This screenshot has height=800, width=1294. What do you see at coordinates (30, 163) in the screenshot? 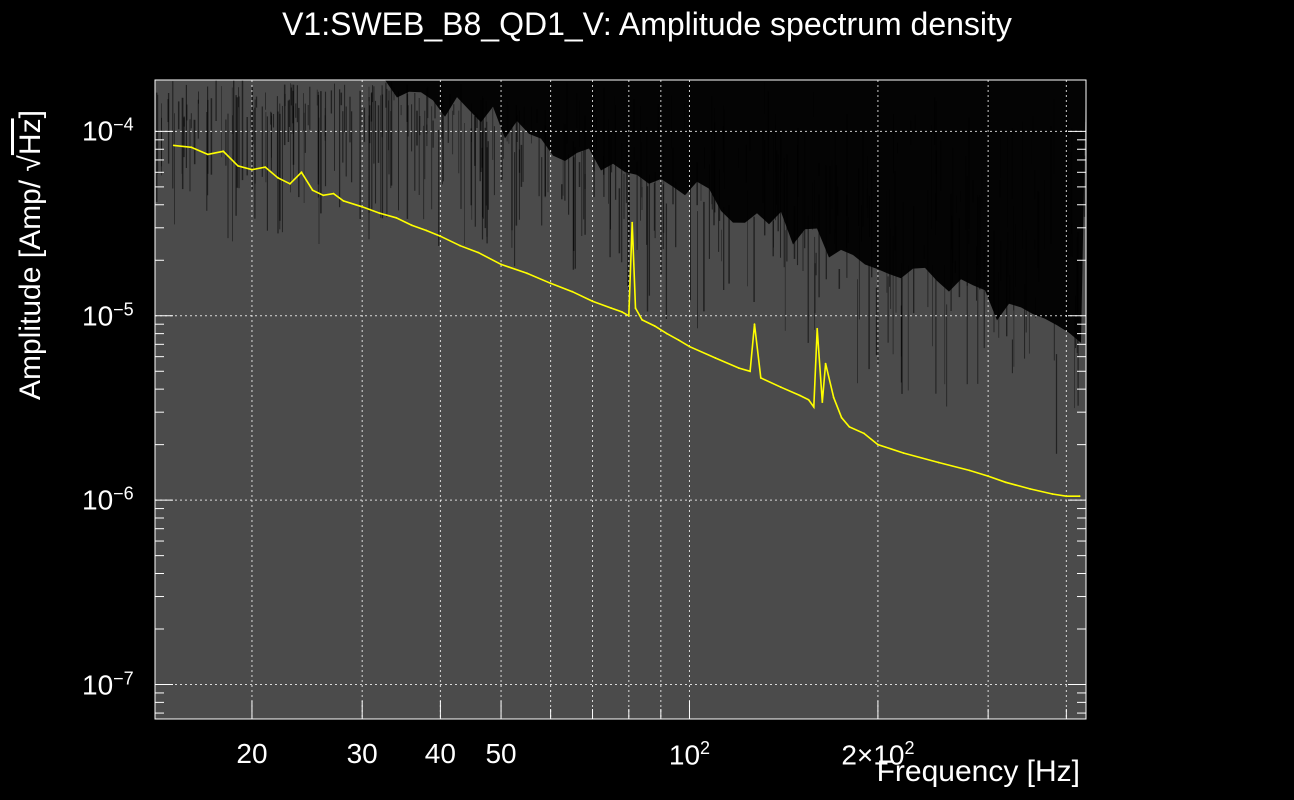
I see `sqrt-symbol: √` at bounding box center [30, 163].